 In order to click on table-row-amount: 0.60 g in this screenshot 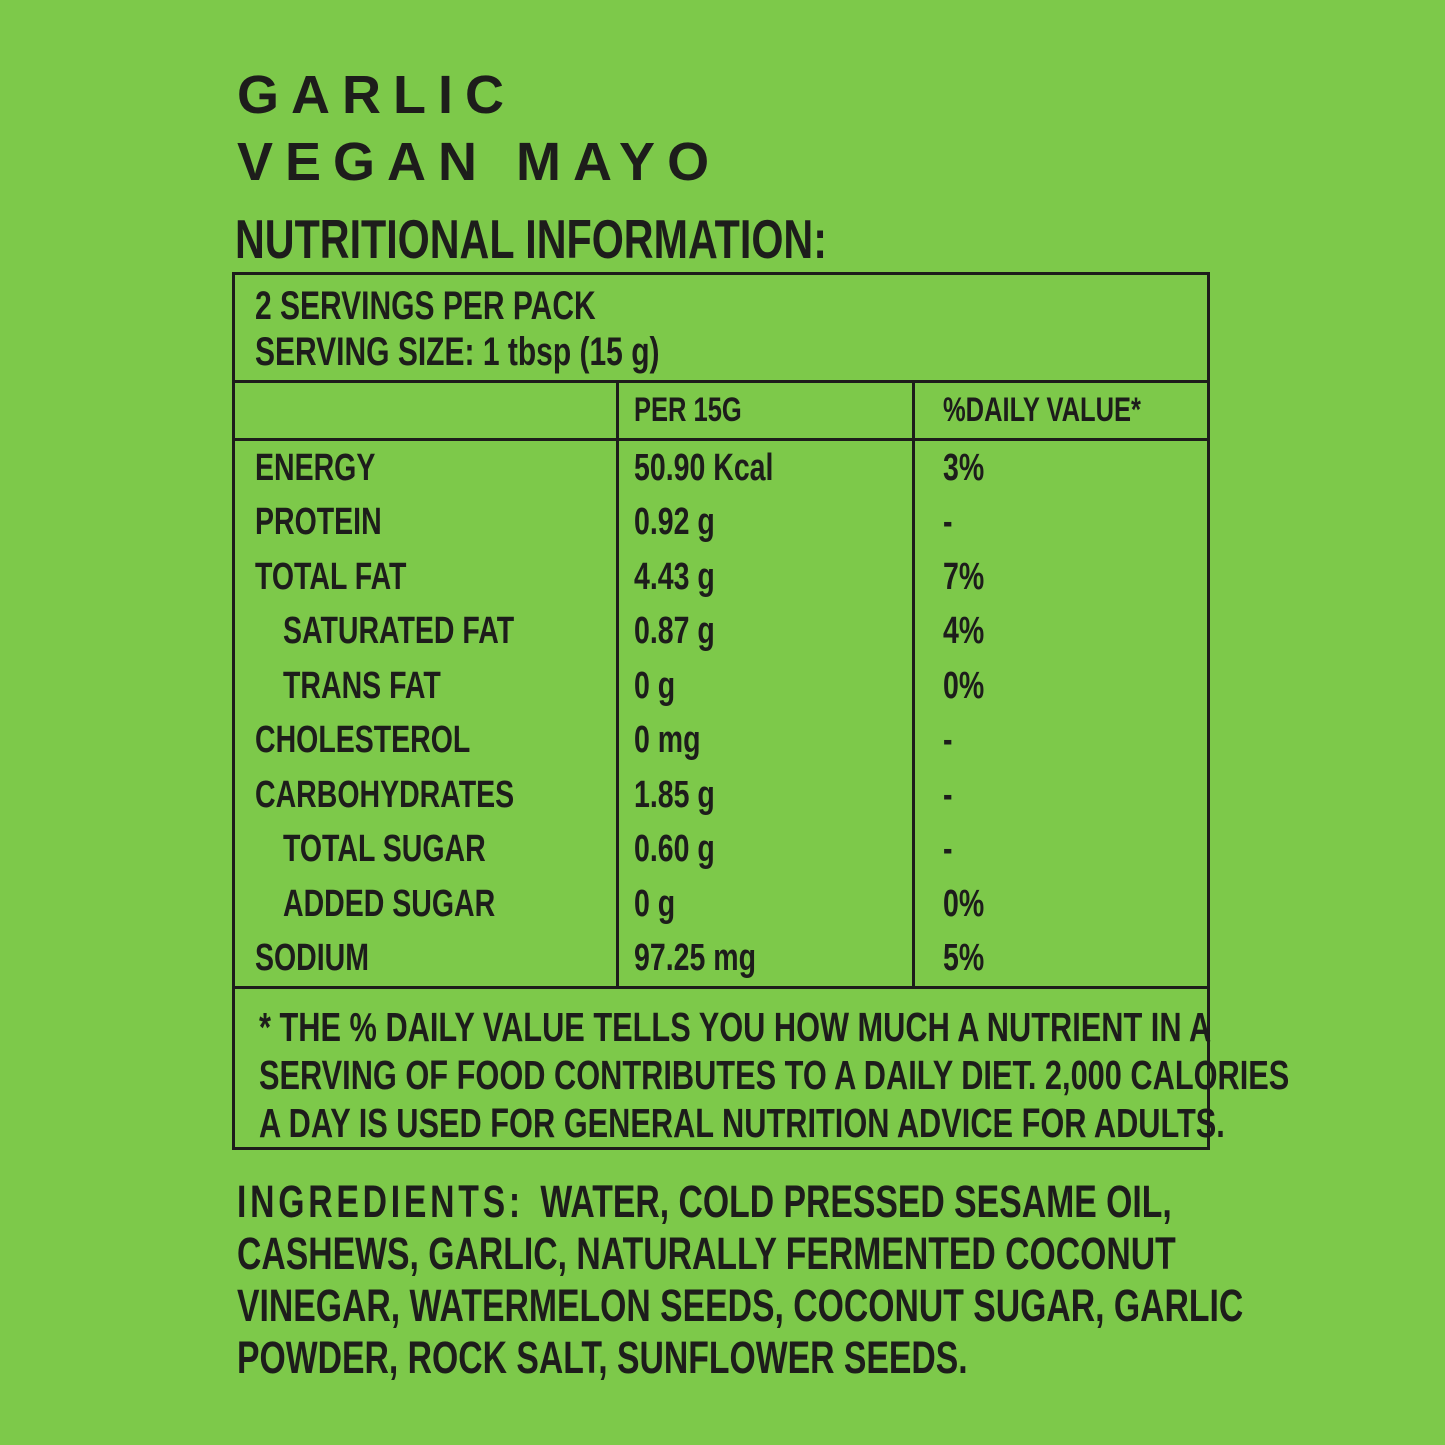, I will do `click(764, 849)`.